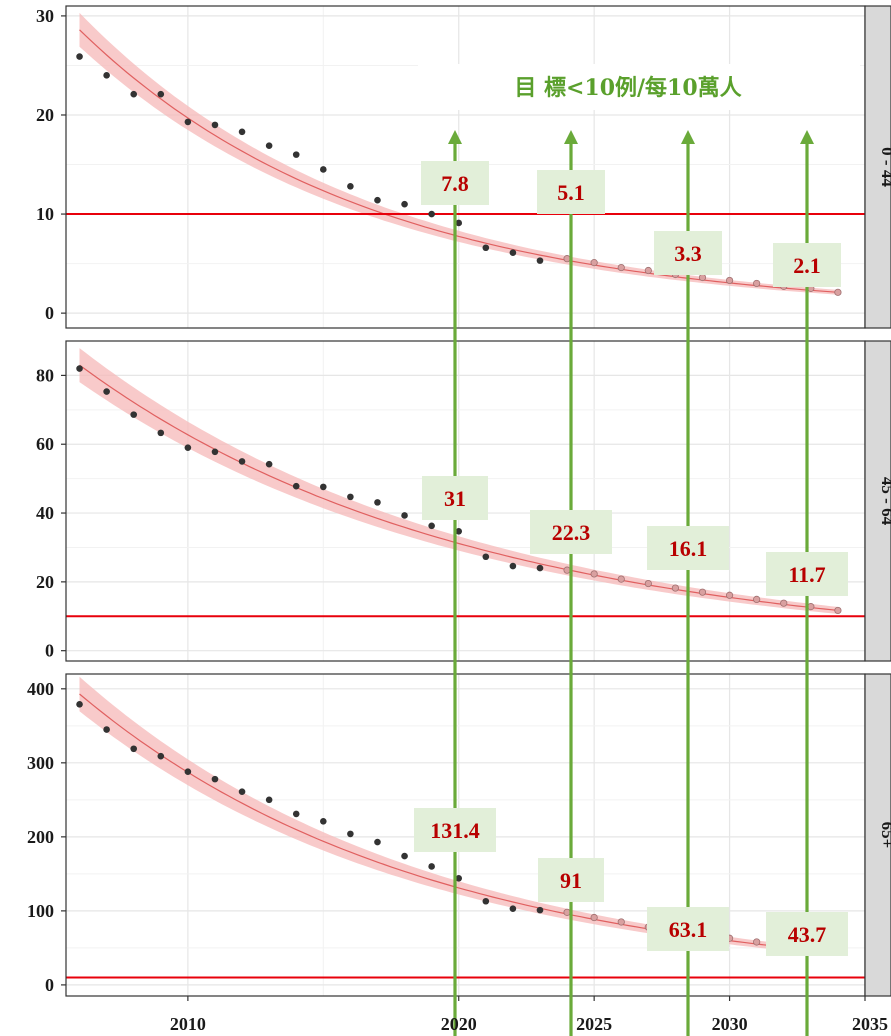  I want to click on projection-value-label: 16.1, so click(688, 548).